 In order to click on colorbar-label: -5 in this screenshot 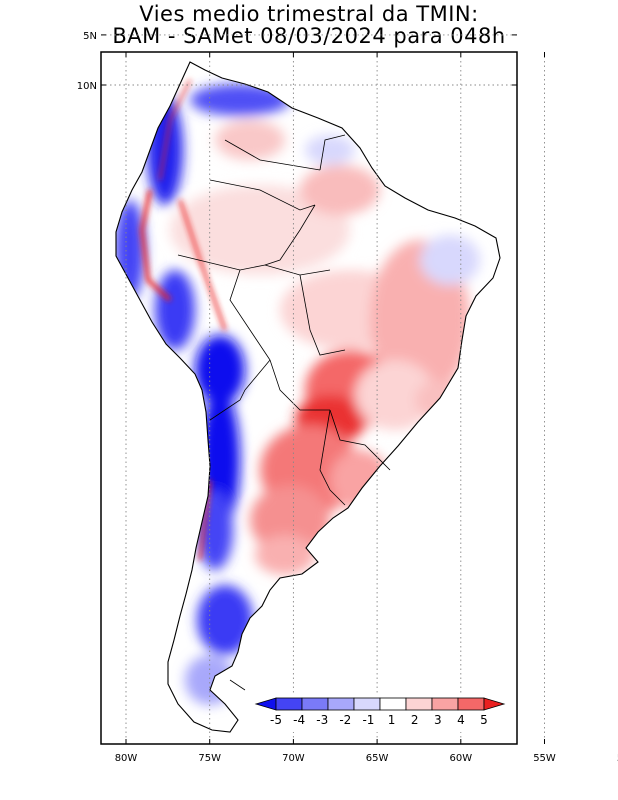, I will do `click(276, 720)`.